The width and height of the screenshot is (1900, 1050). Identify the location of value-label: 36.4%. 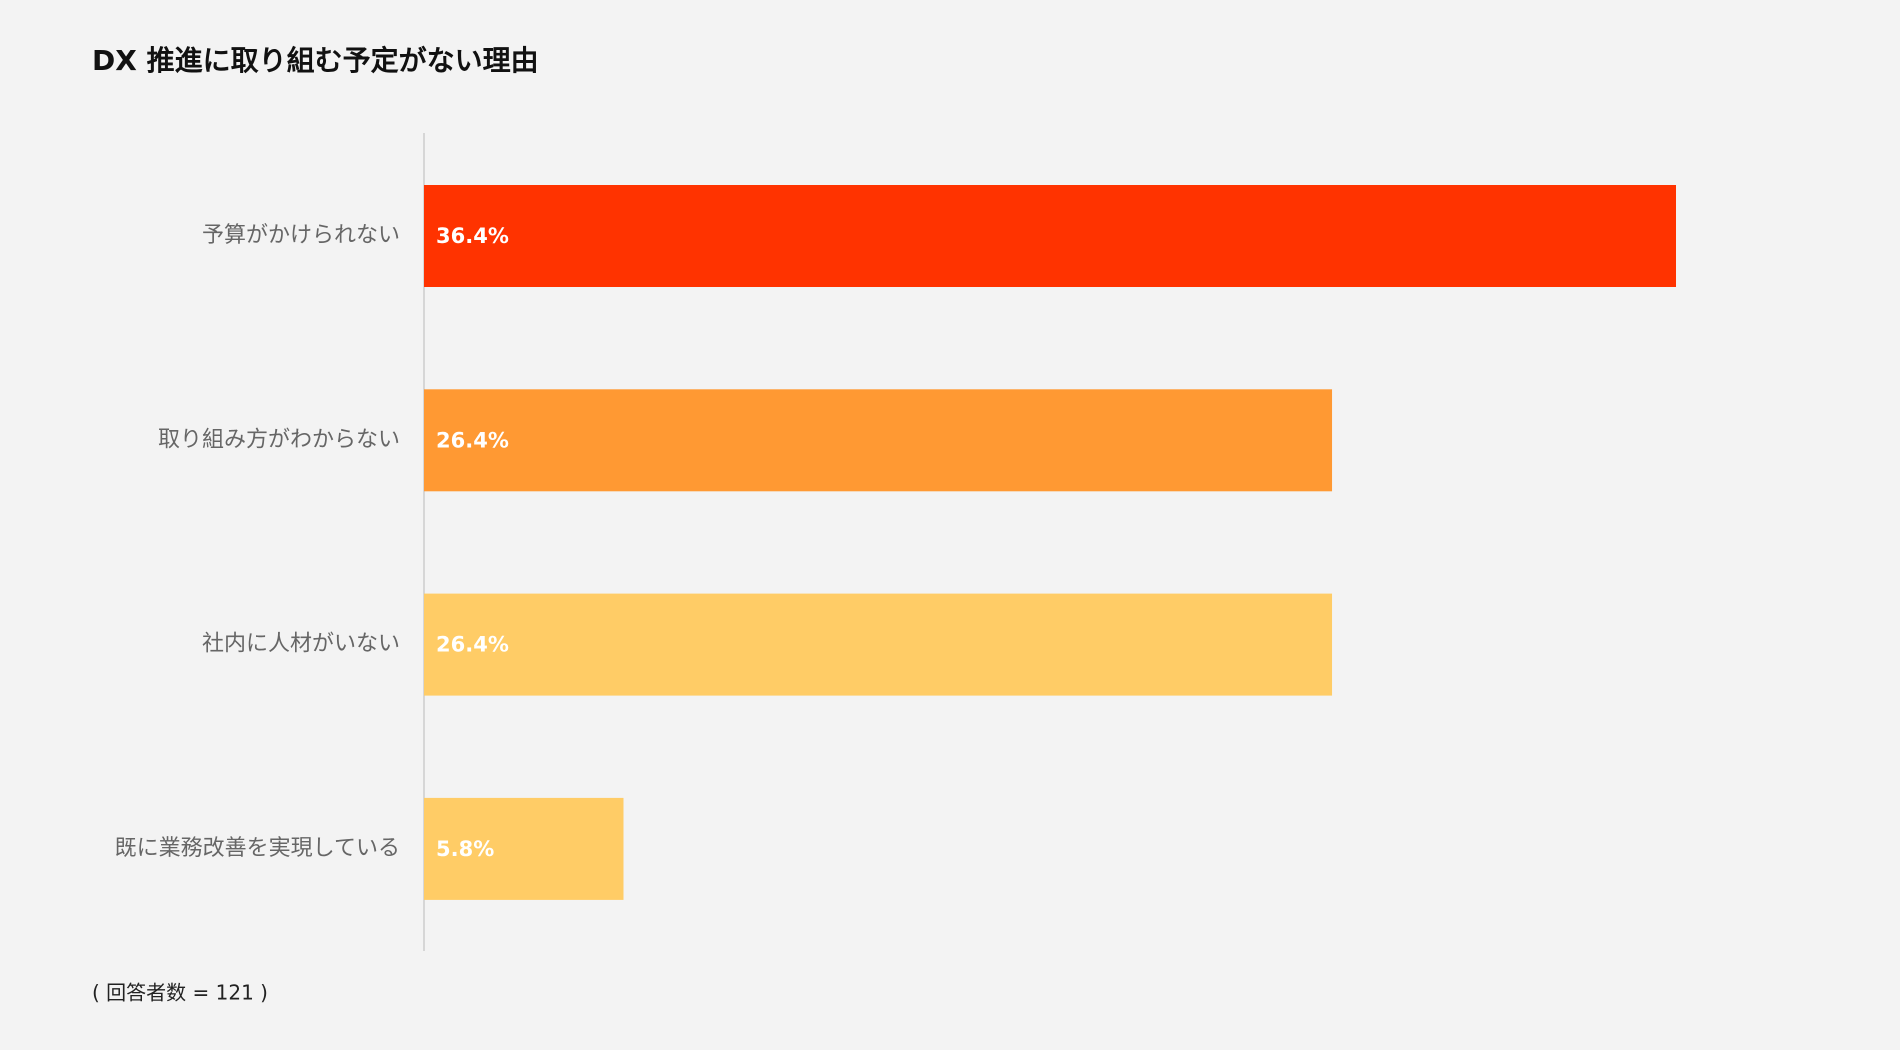
(472, 236).